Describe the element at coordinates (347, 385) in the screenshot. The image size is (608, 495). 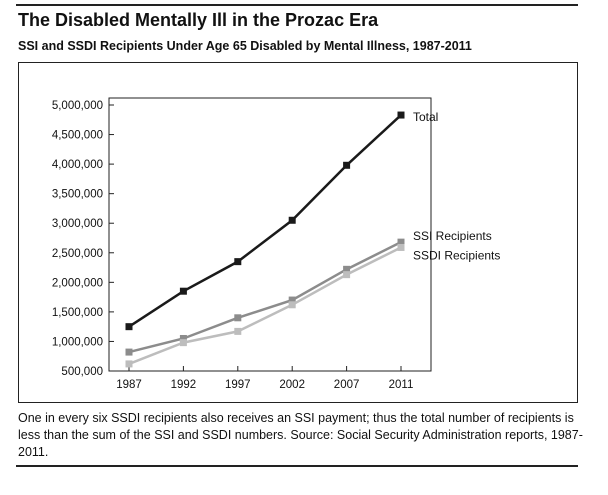
I see `x-tick-label: 2007` at that location.